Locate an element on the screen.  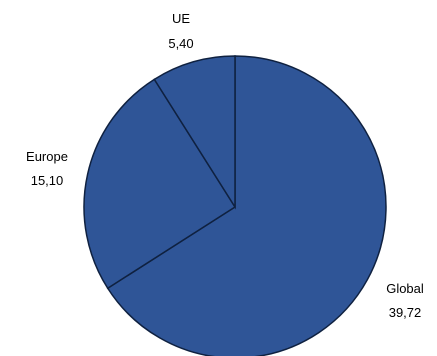
slice-label-ue-name: UE is located at coordinates (181, 18).